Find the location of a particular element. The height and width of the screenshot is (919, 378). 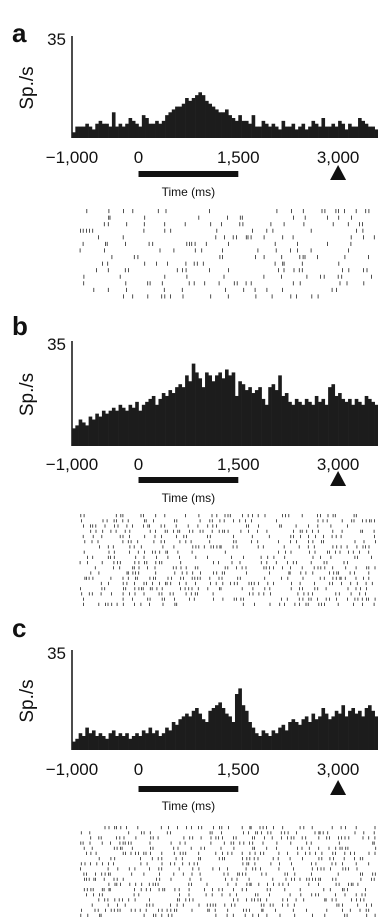

psth-bars is located at coordinates (225, 719).